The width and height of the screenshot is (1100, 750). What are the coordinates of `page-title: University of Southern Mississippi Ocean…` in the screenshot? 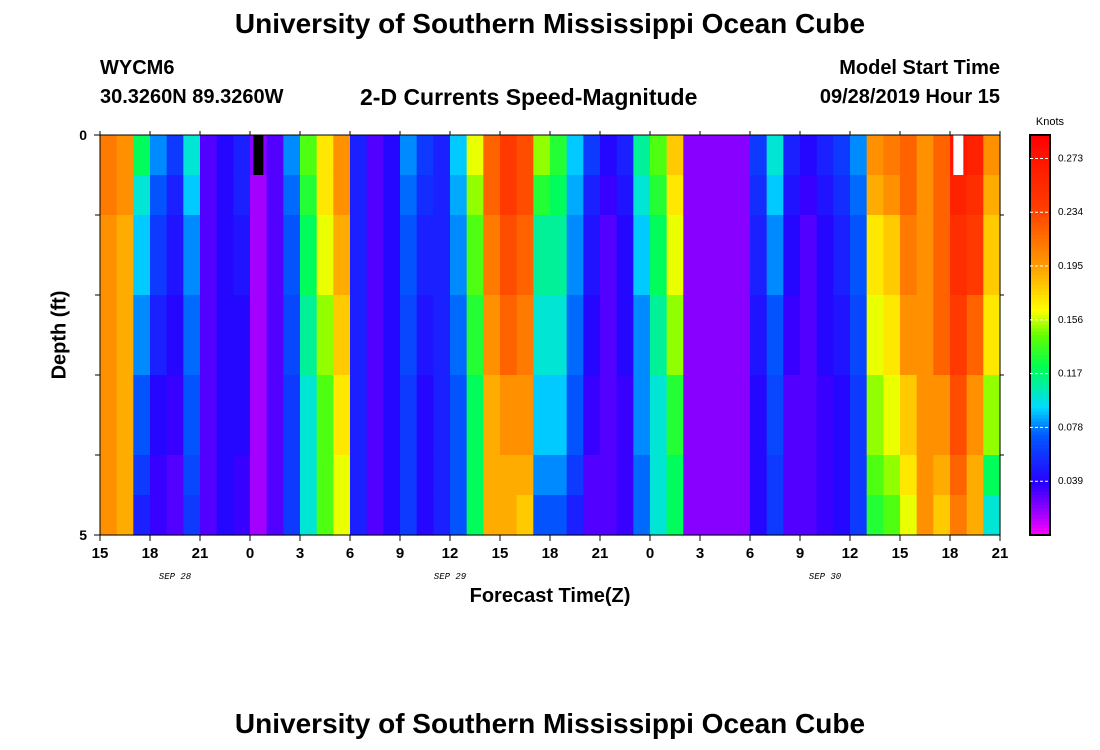 It's located at (550, 23).